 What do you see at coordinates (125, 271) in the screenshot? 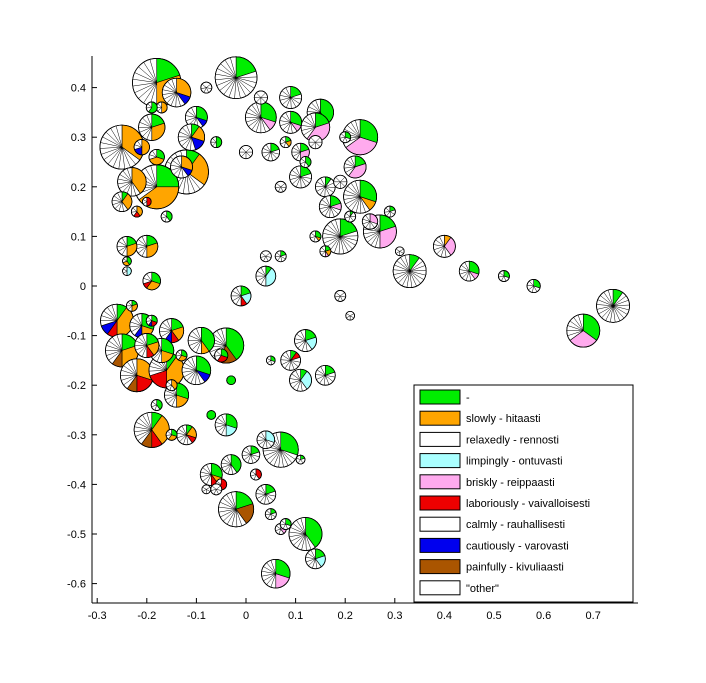
I see `pie-slice` at bounding box center [125, 271].